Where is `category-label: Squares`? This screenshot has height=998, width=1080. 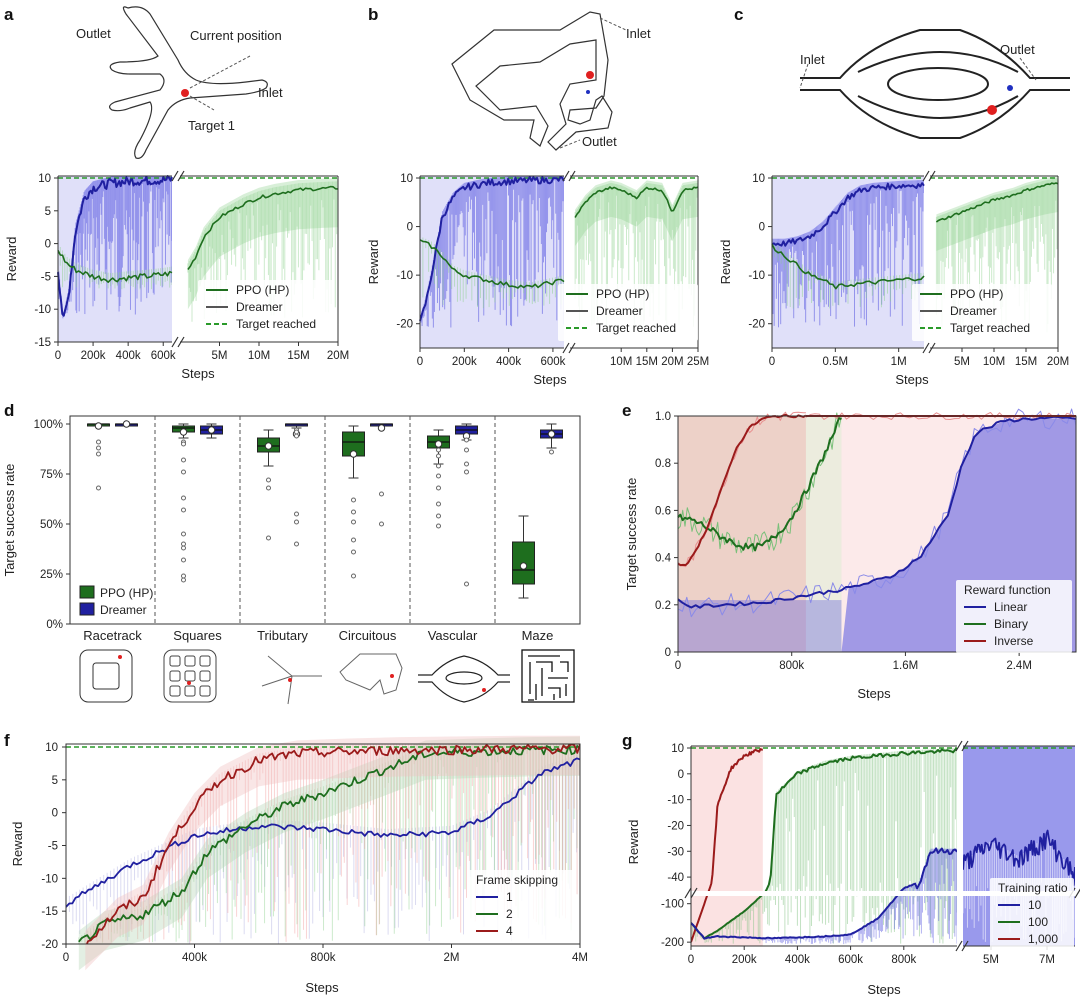 category-label: Squares is located at coordinates (197, 635).